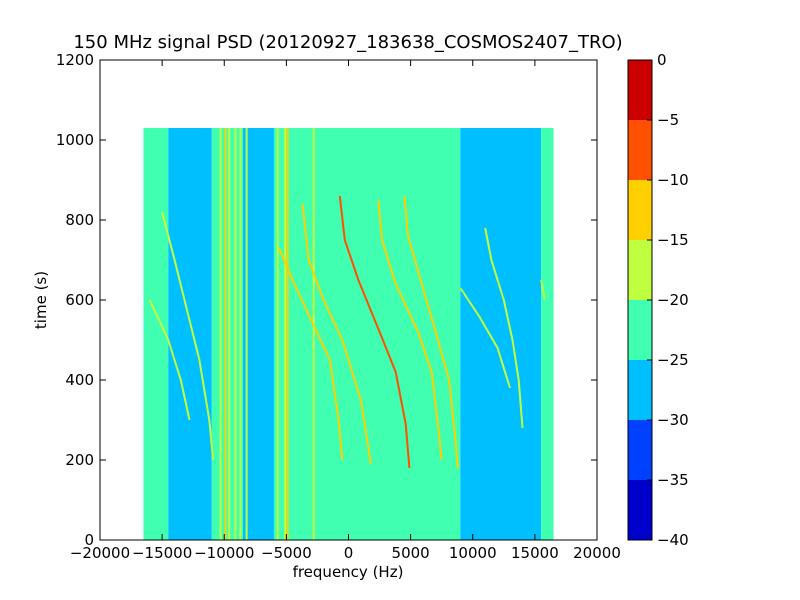 The width and height of the screenshot is (800, 600). What do you see at coordinates (41, 300) in the screenshot?
I see `y-axis-label: time (s)` at bounding box center [41, 300].